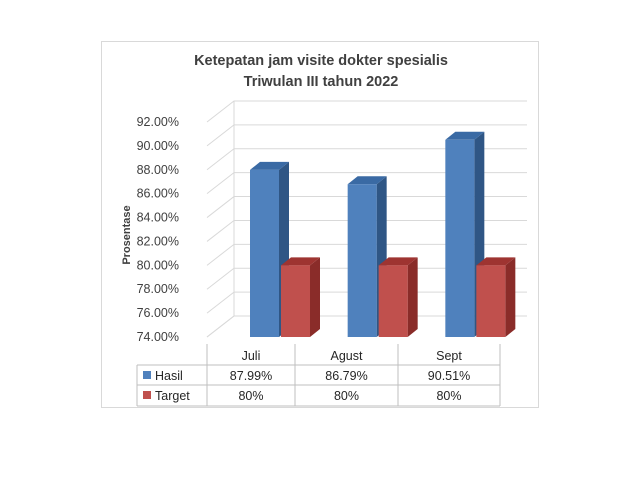 This screenshot has height=478, width=638. What do you see at coordinates (158, 170) in the screenshot?
I see `y-tick-label: 88.00%` at bounding box center [158, 170].